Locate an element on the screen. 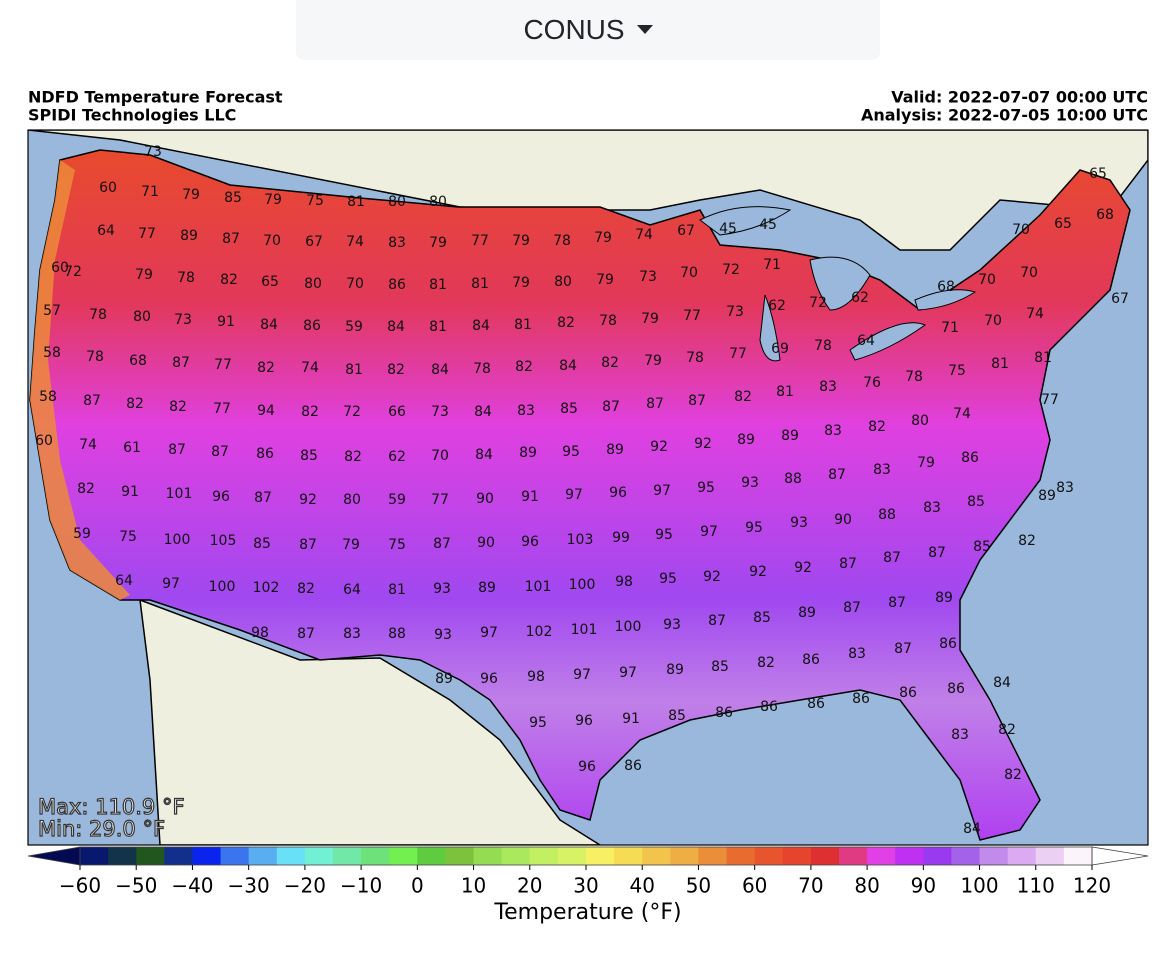 The width and height of the screenshot is (1173, 979). colorbar-under is located at coordinates (54, 856).